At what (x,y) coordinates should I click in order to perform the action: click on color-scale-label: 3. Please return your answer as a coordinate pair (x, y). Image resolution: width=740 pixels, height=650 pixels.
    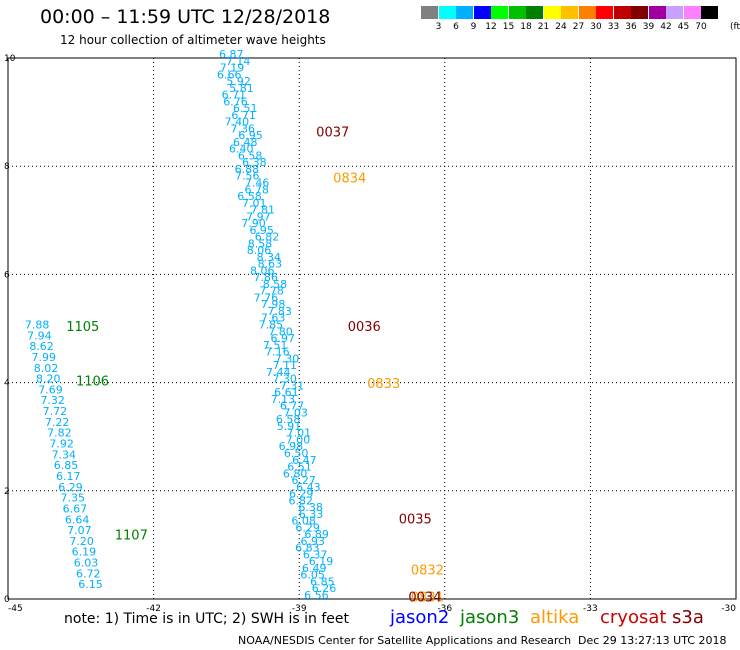
    Looking at the image, I should click on (438, 27).